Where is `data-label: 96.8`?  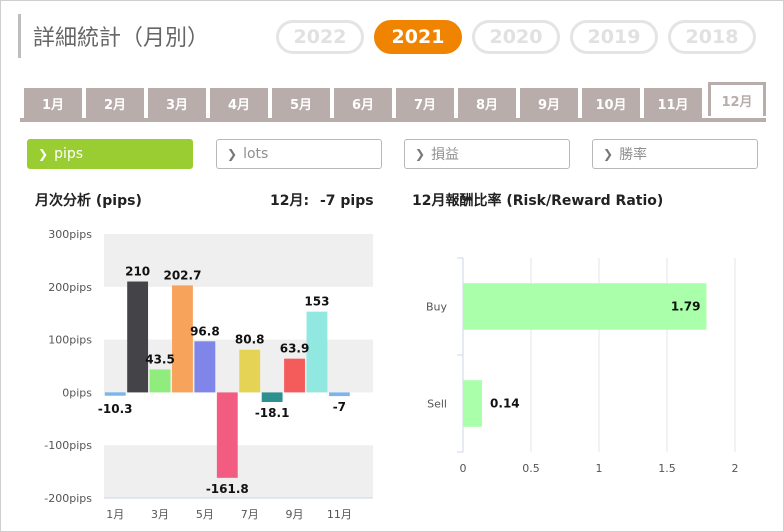
data-label: 96.8 is located at coordinates (205, 331).